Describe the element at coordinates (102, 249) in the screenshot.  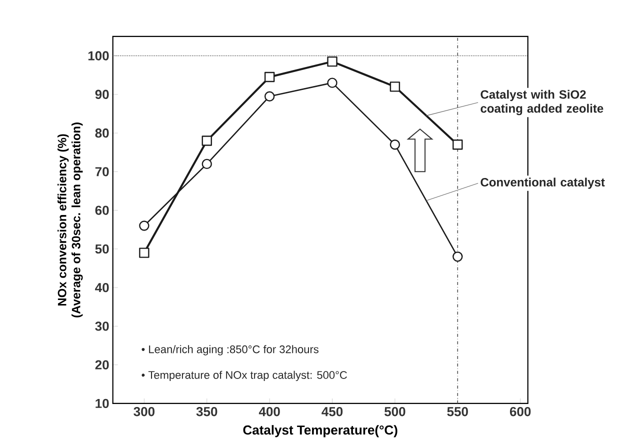
I see `y-tick-label: 50` at that location.